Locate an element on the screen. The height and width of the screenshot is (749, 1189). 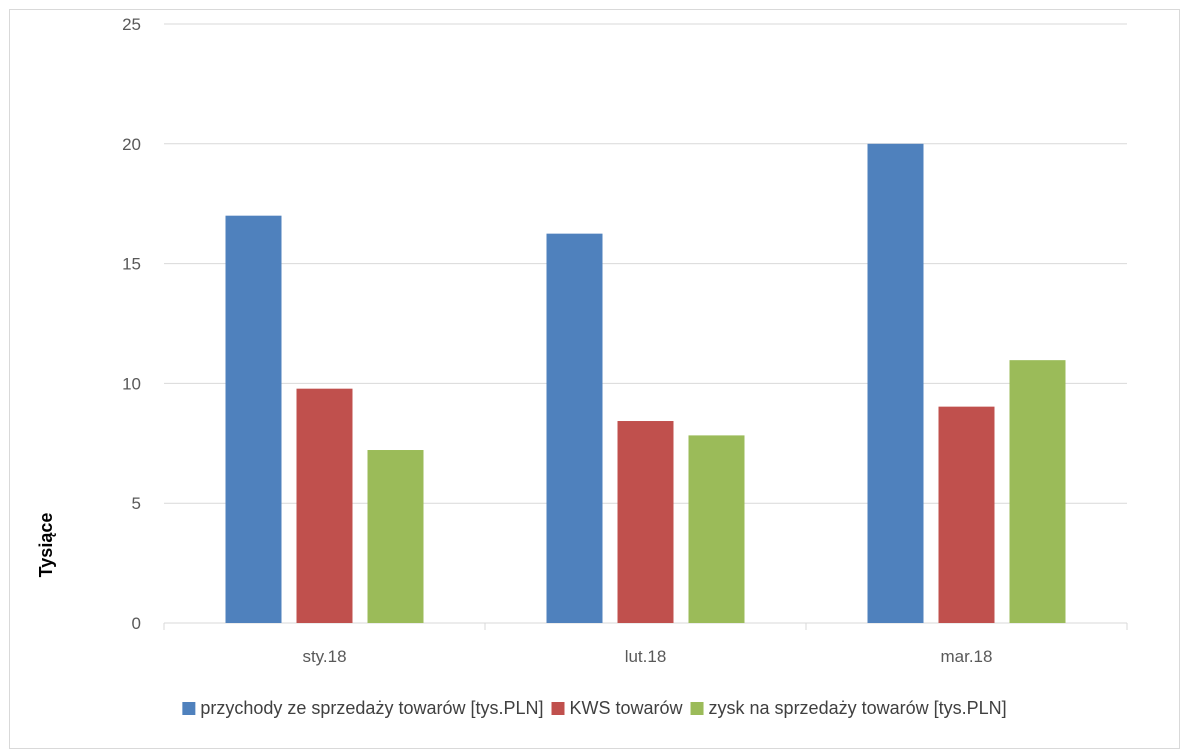
x-tick-label: mar.18 is located at coordinates (967, 656).